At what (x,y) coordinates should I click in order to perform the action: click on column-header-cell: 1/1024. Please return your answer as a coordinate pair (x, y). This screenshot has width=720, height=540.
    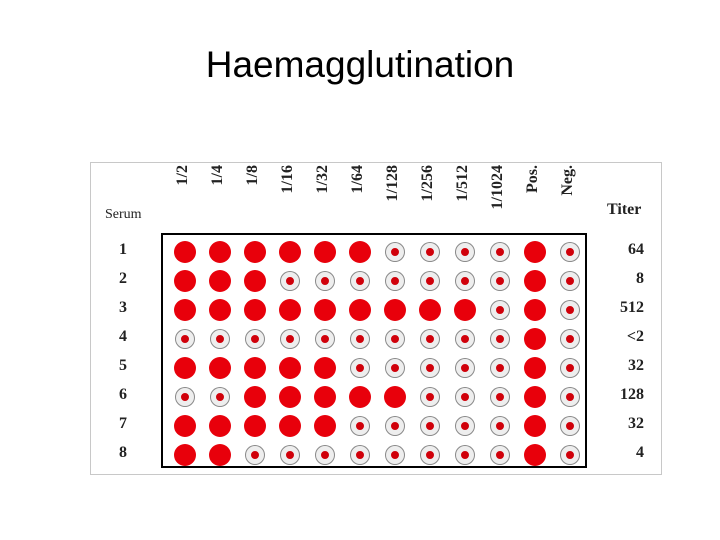
    Looking at the image, I should click on (497, 196).